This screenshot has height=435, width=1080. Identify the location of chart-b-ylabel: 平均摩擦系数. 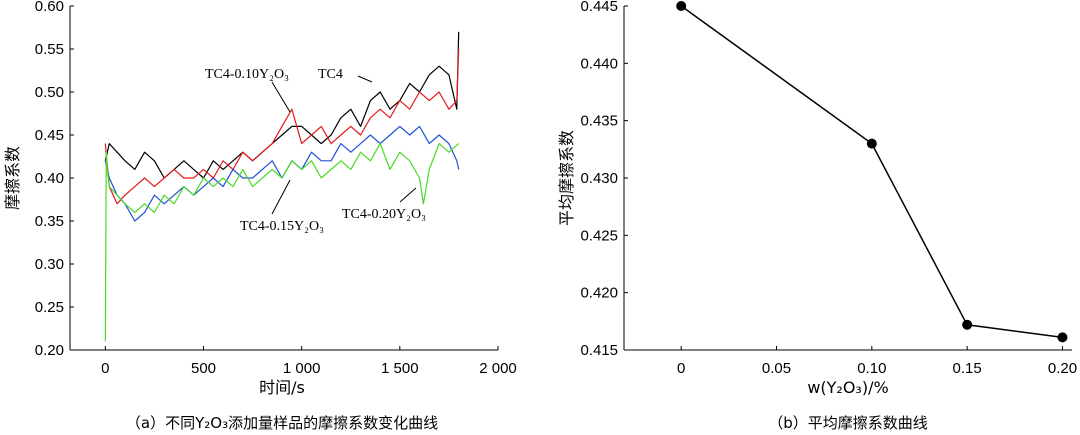
(566, 178).